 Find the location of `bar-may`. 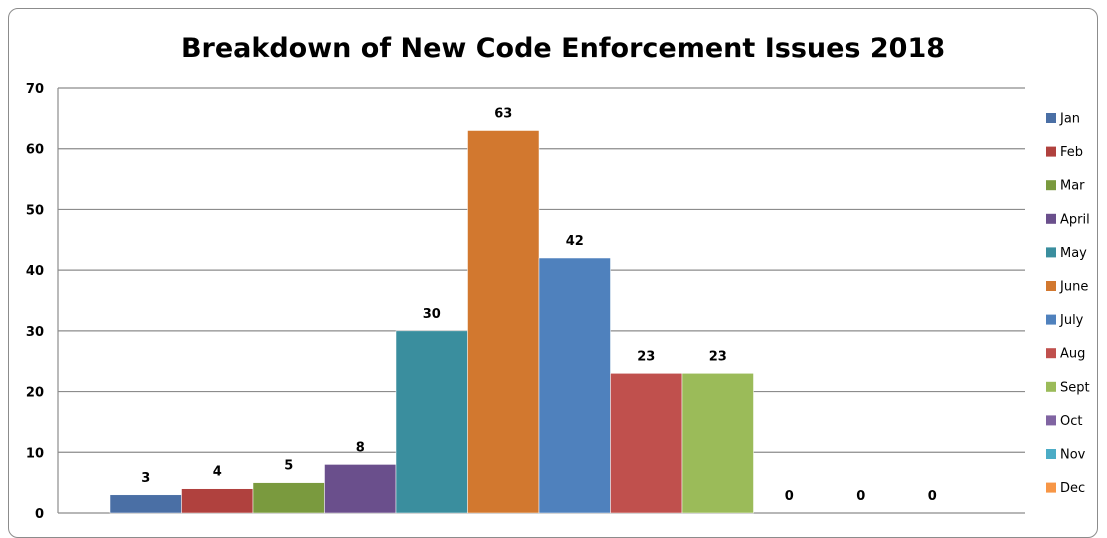

bar-may is located at coordinates (431, 422).